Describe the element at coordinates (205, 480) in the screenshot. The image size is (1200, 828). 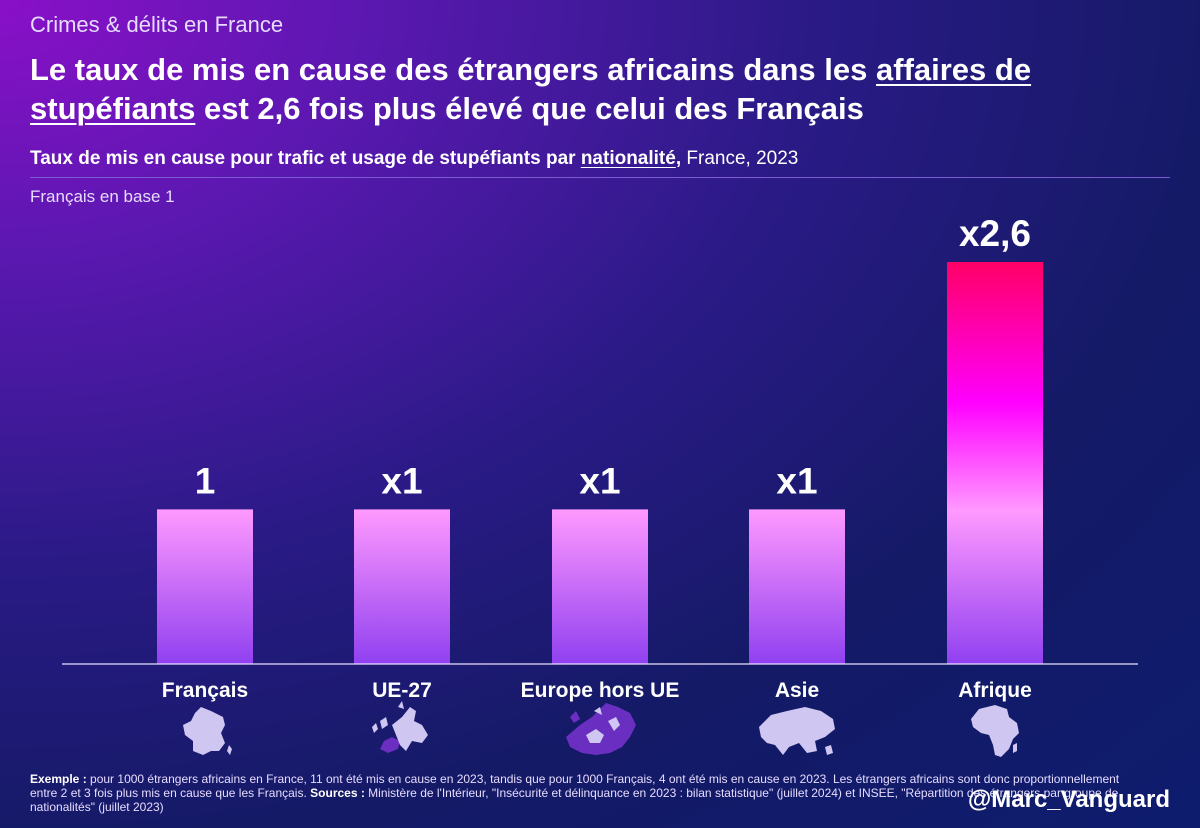
I see `data-label-1: 1` at that location.